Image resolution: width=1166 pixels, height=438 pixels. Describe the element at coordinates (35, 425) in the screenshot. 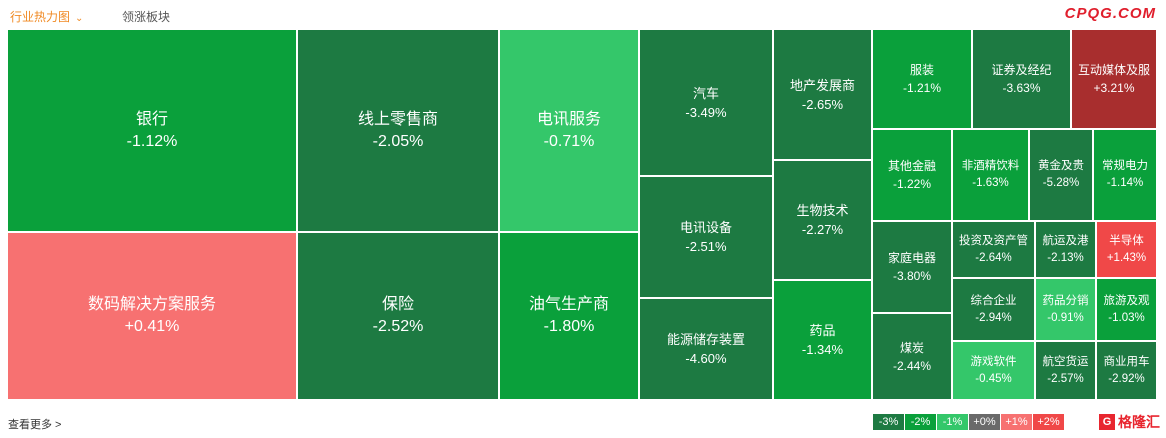

I see `view-more-link: 查看更多 >` at that location.